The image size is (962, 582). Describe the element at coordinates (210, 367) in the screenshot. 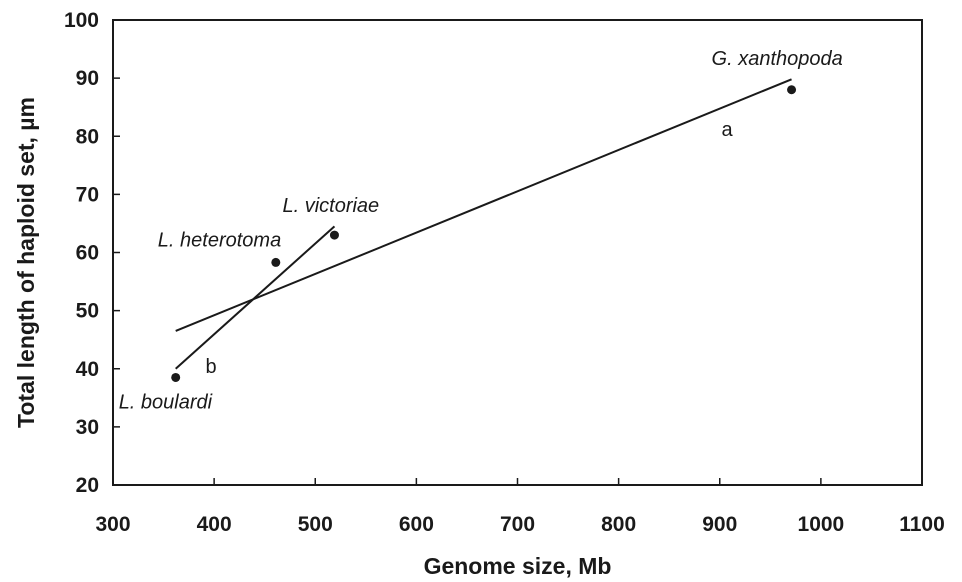

I see `fit-line-label: b` at that location.